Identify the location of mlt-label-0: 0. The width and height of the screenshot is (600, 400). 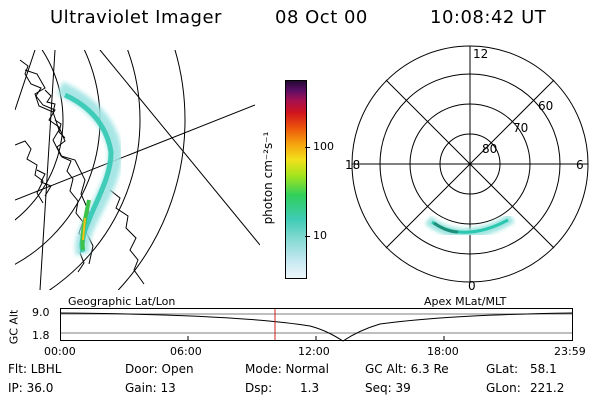
(472, 285).